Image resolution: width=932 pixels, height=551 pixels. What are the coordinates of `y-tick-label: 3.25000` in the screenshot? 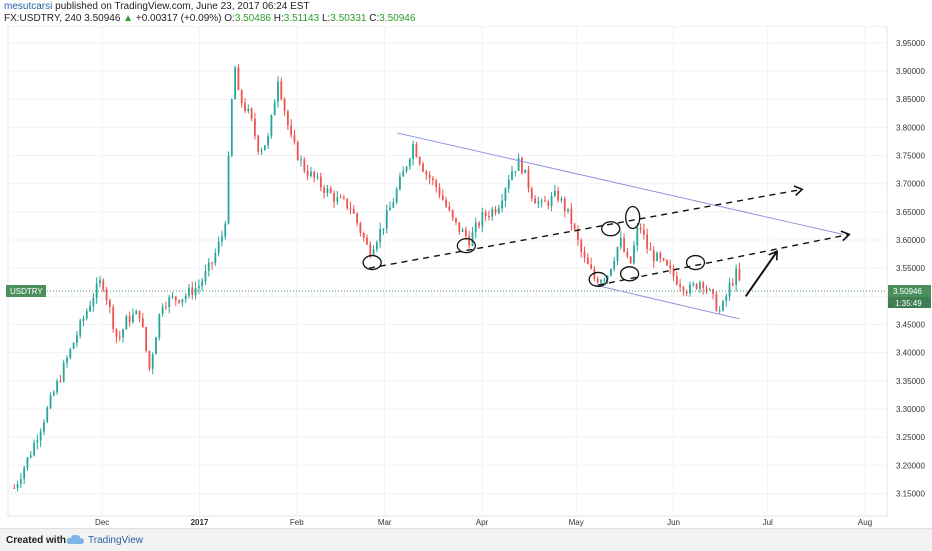 It's located at (910, 437).